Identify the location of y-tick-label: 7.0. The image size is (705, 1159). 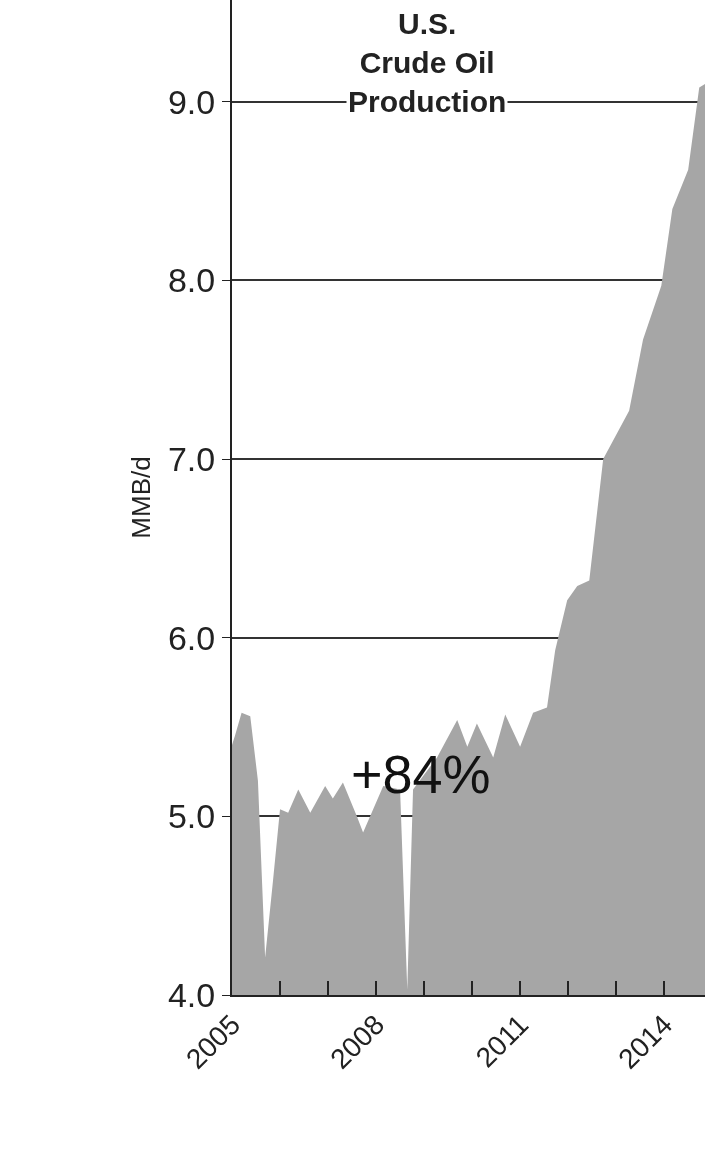
(191, 458).